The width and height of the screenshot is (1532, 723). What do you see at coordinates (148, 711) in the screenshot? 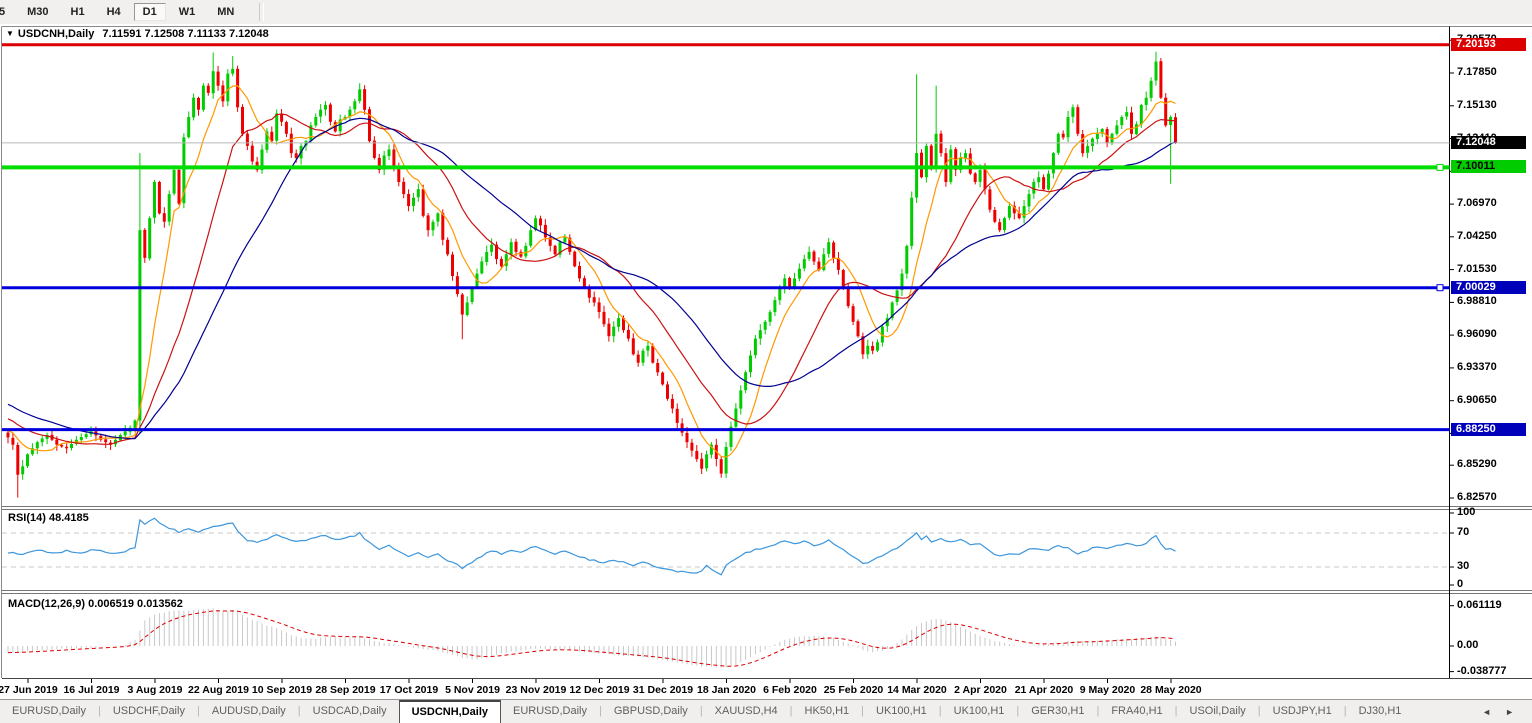
I see `tab-usdchf-daily: USDCHF,Daily` at bounding box center [148, 711].